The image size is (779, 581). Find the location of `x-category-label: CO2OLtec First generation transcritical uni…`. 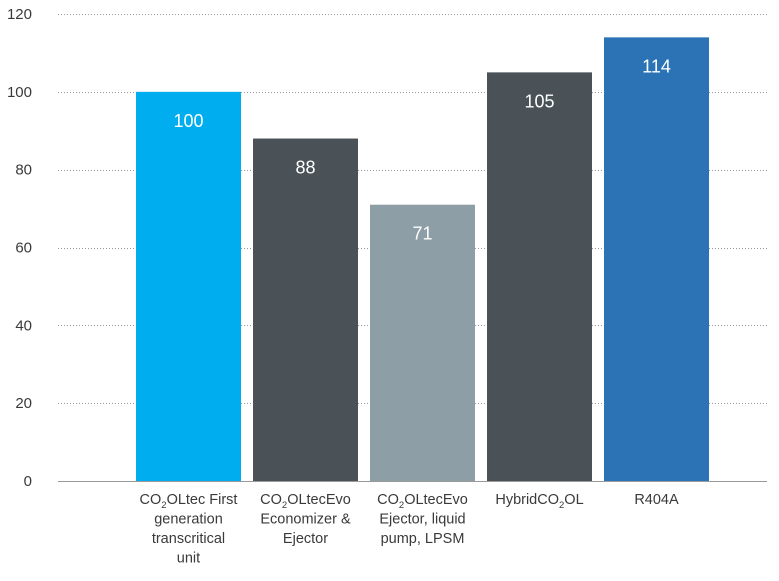

x-category-label: CO2OLtec First generation transcritical uni… is located at coordinates (189, 529).